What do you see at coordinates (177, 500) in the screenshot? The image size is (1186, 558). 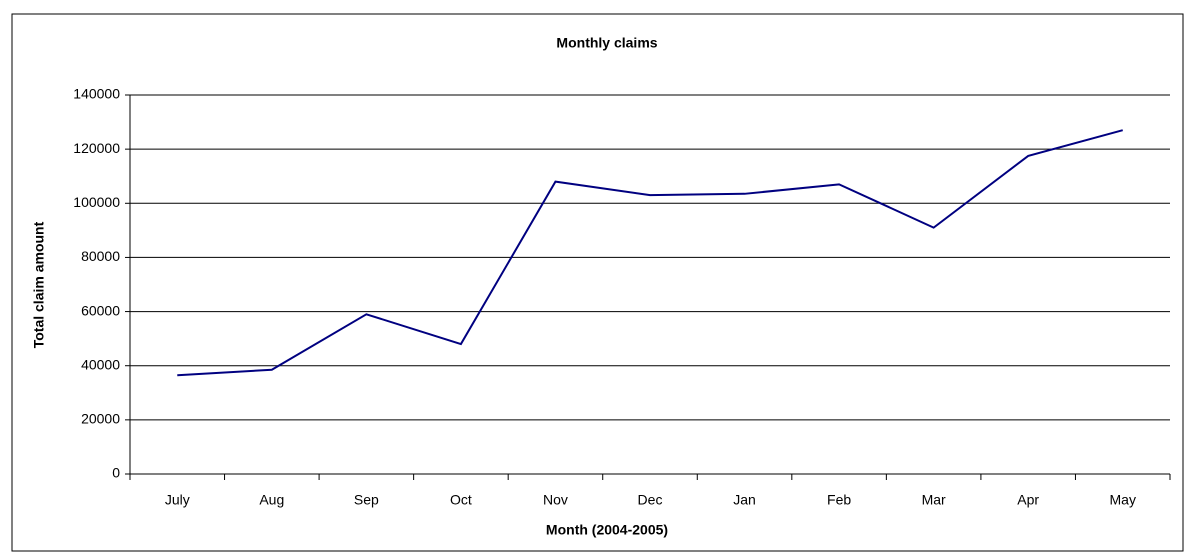 I see `x-tick-label: July` at bounding box center [177, 500].